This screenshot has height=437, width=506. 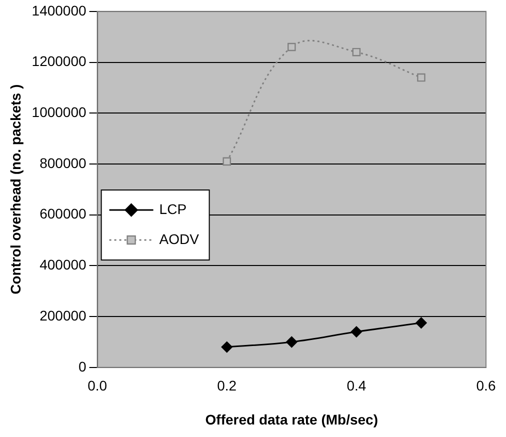 I want to click on x-tick-label: 0.0, so click(x=98, y=386).